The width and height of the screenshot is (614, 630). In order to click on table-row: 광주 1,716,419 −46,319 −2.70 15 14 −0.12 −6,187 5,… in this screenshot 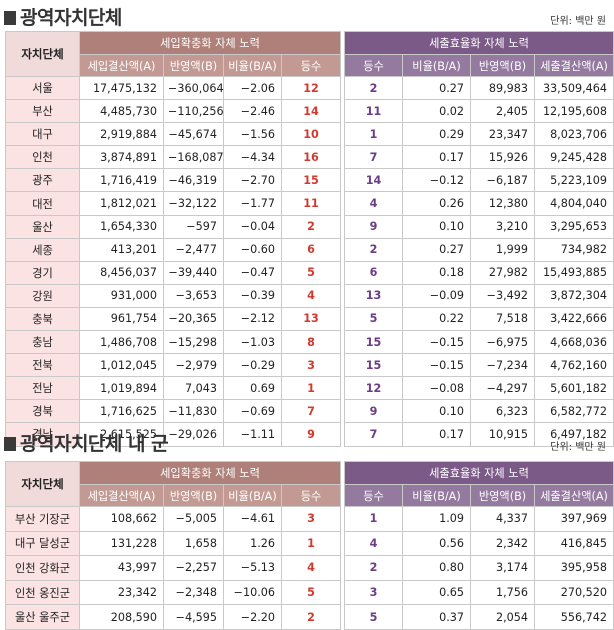, I will do `click(309, 180)`.